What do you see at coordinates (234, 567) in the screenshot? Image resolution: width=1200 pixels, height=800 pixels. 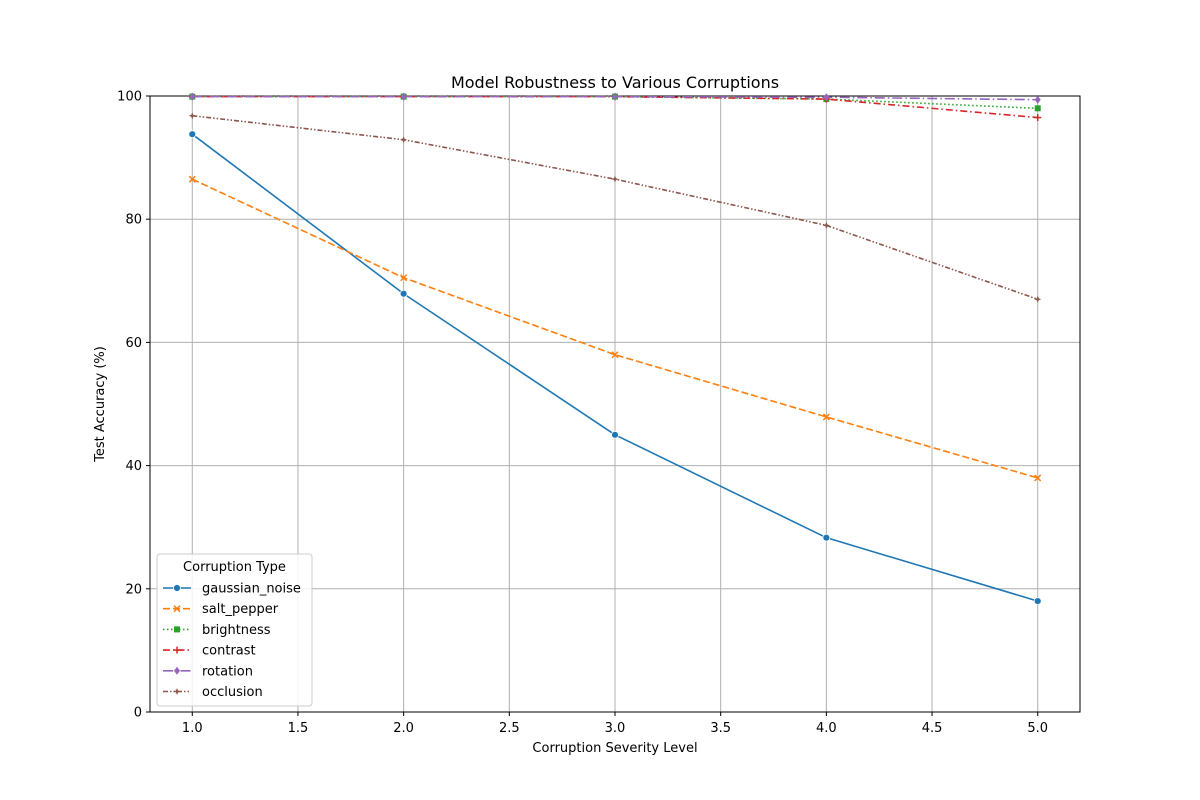 I see `legend-title: Corruption Type` at bounding box center [234, 567].